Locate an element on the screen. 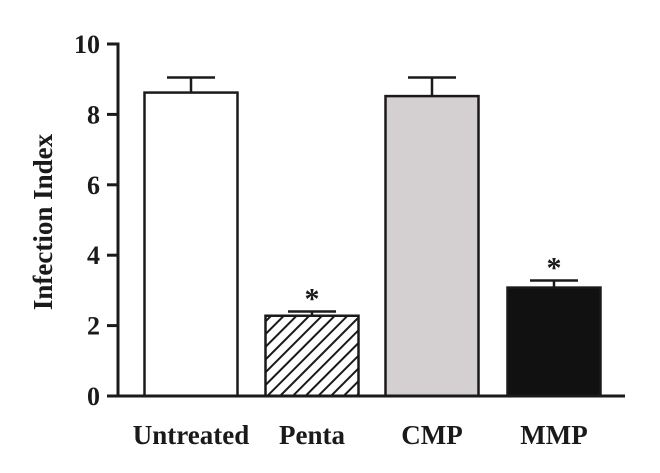 The image size is (660, 473). y-tick-label: 10 is located at coordinates (87, 44).